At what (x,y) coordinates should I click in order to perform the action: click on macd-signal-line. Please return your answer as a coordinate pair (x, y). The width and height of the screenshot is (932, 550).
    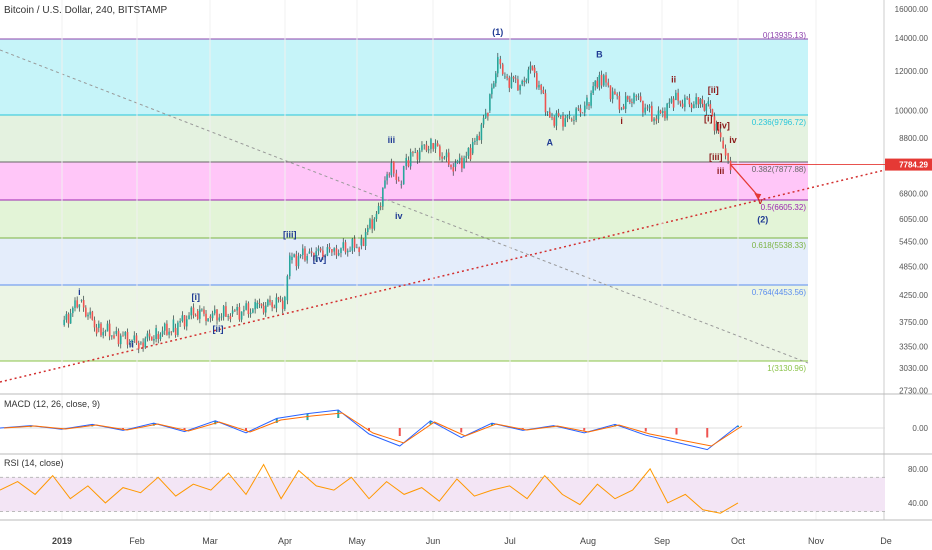
    Looking at the image, I should click on (373, 429).